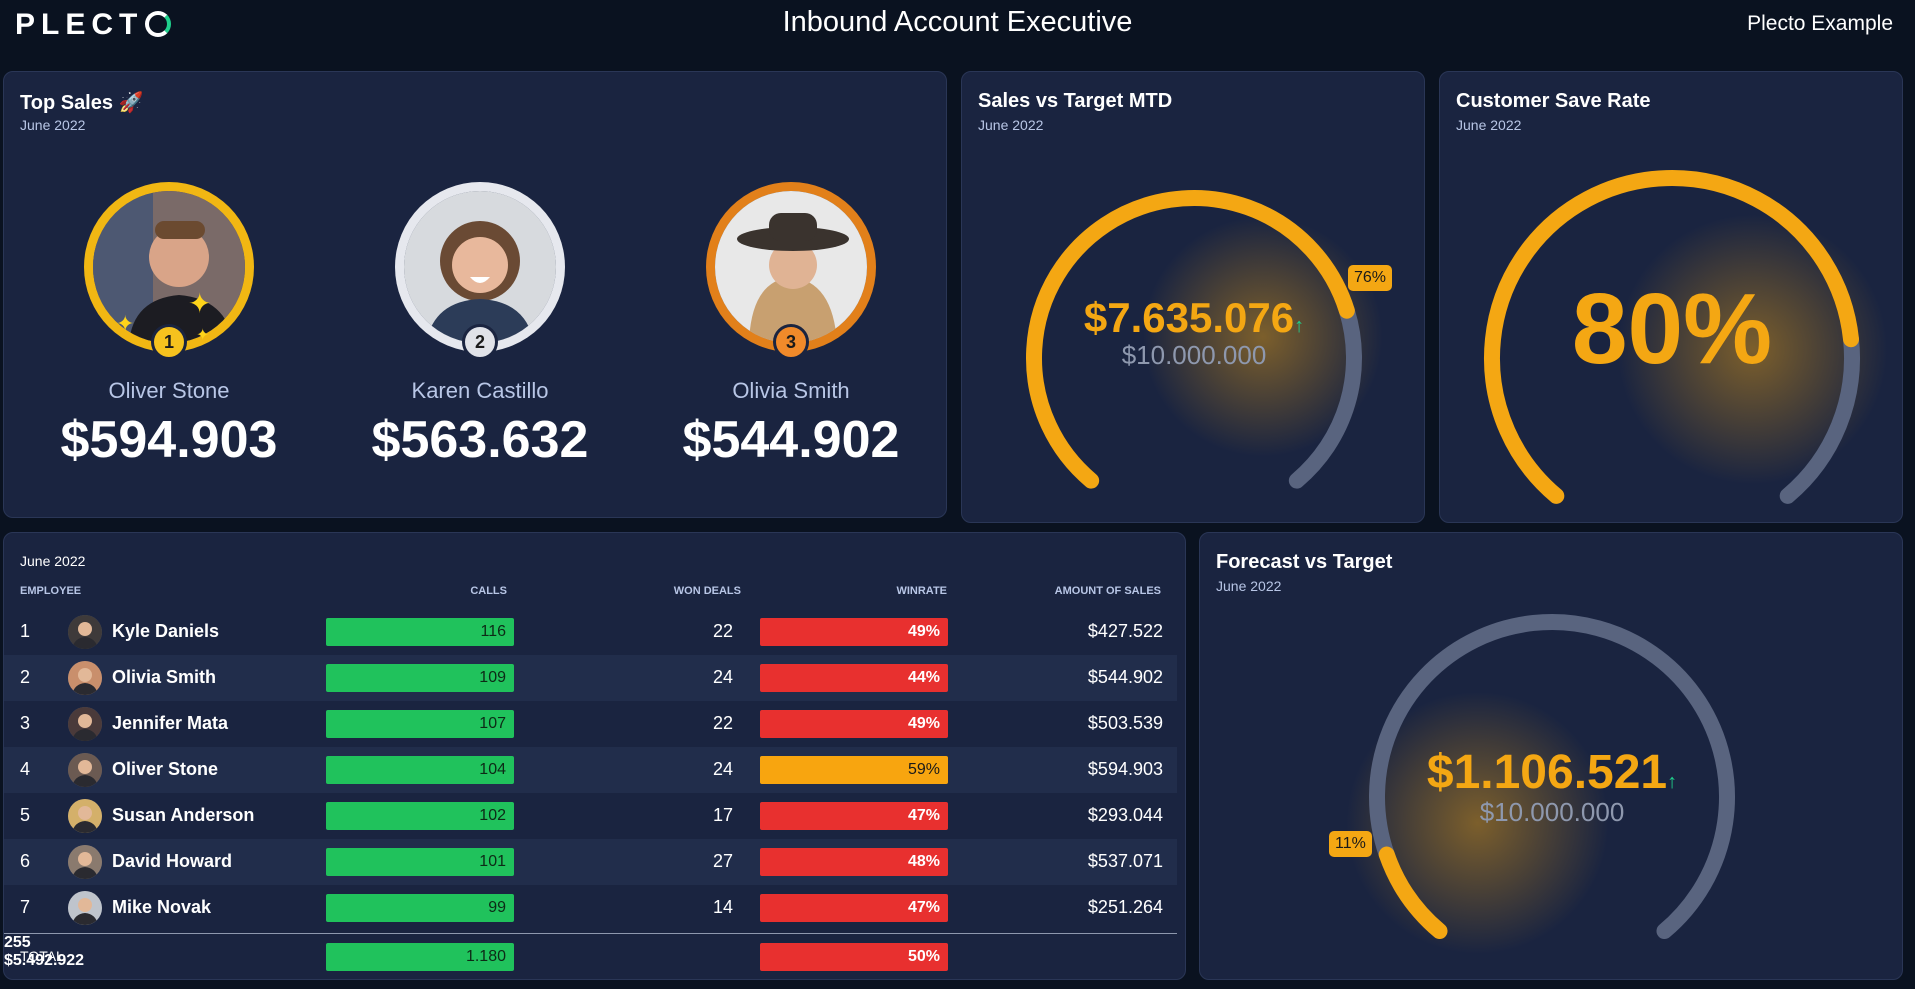 This screenshot has height=989, width=1915. Describe the element at coordinates (172, 861) in the screenshot. I see `employee-name: David Howard` at that location.